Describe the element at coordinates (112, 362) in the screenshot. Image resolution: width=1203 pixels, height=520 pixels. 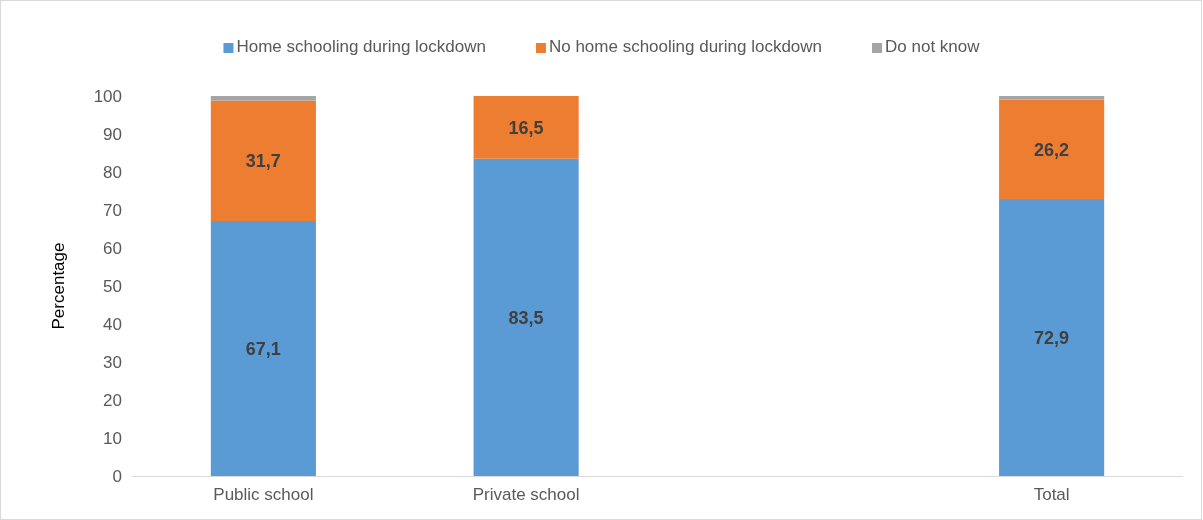
I see `y-tick-label: 30` at that location.